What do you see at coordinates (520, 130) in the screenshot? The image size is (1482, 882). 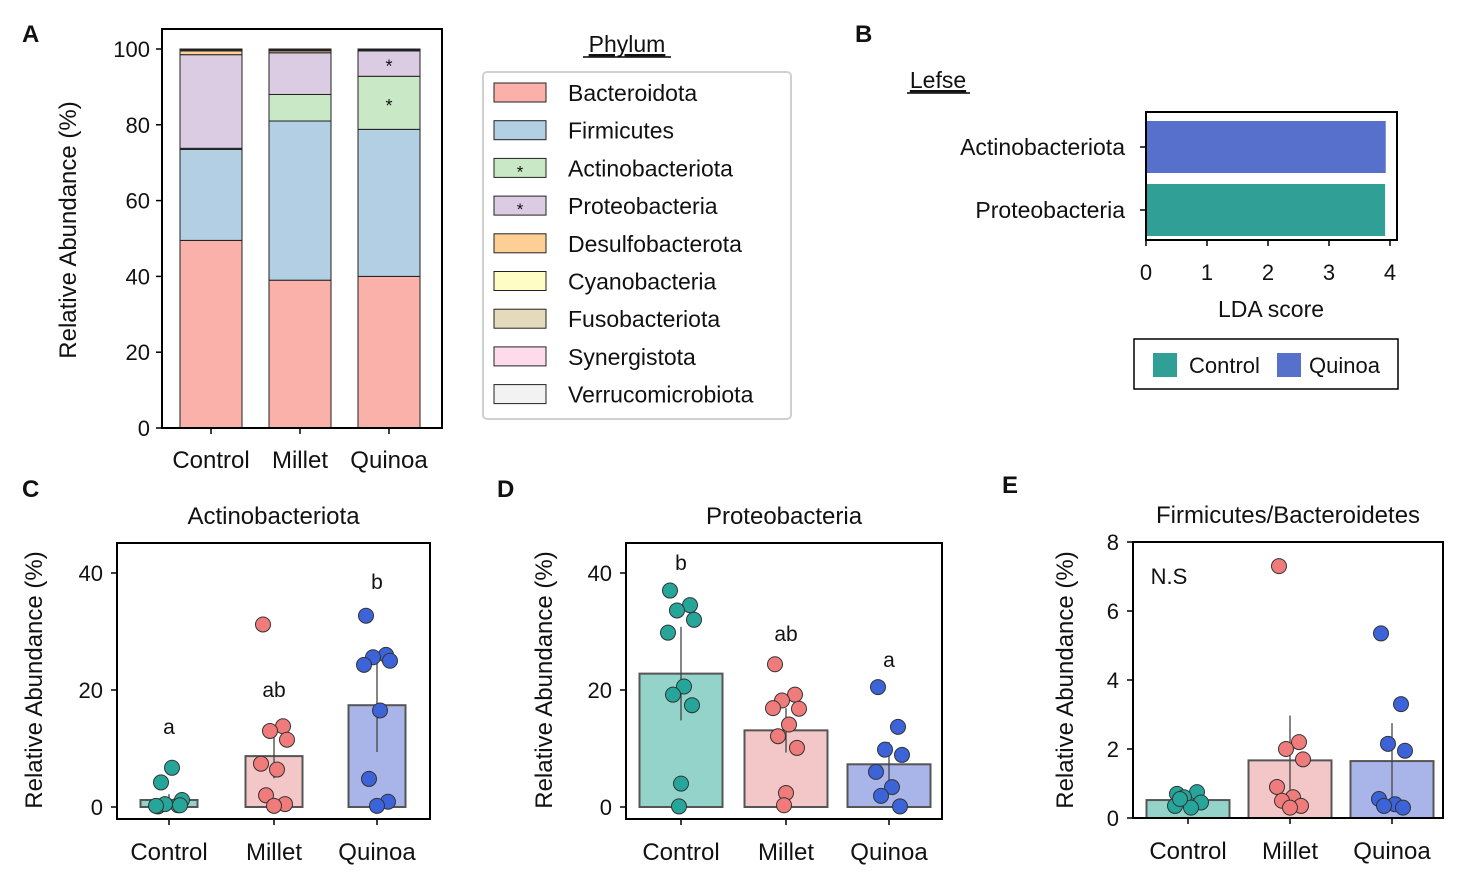 I see `legend-swatch-firmicutes` at bounding box center [520, 130].